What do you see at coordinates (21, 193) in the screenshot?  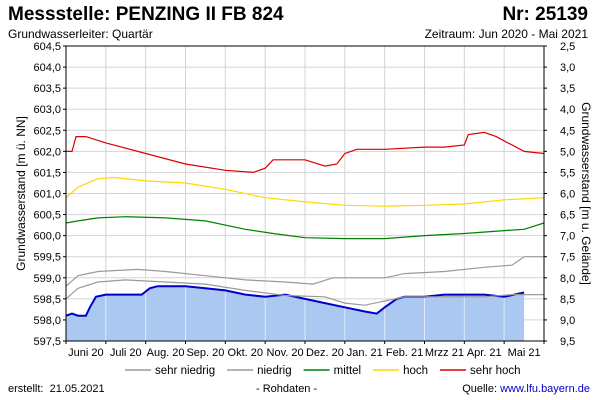 I see `y-axis-title: Grundwasserstand [m ü. NN]` at bounding box center [21, 193].